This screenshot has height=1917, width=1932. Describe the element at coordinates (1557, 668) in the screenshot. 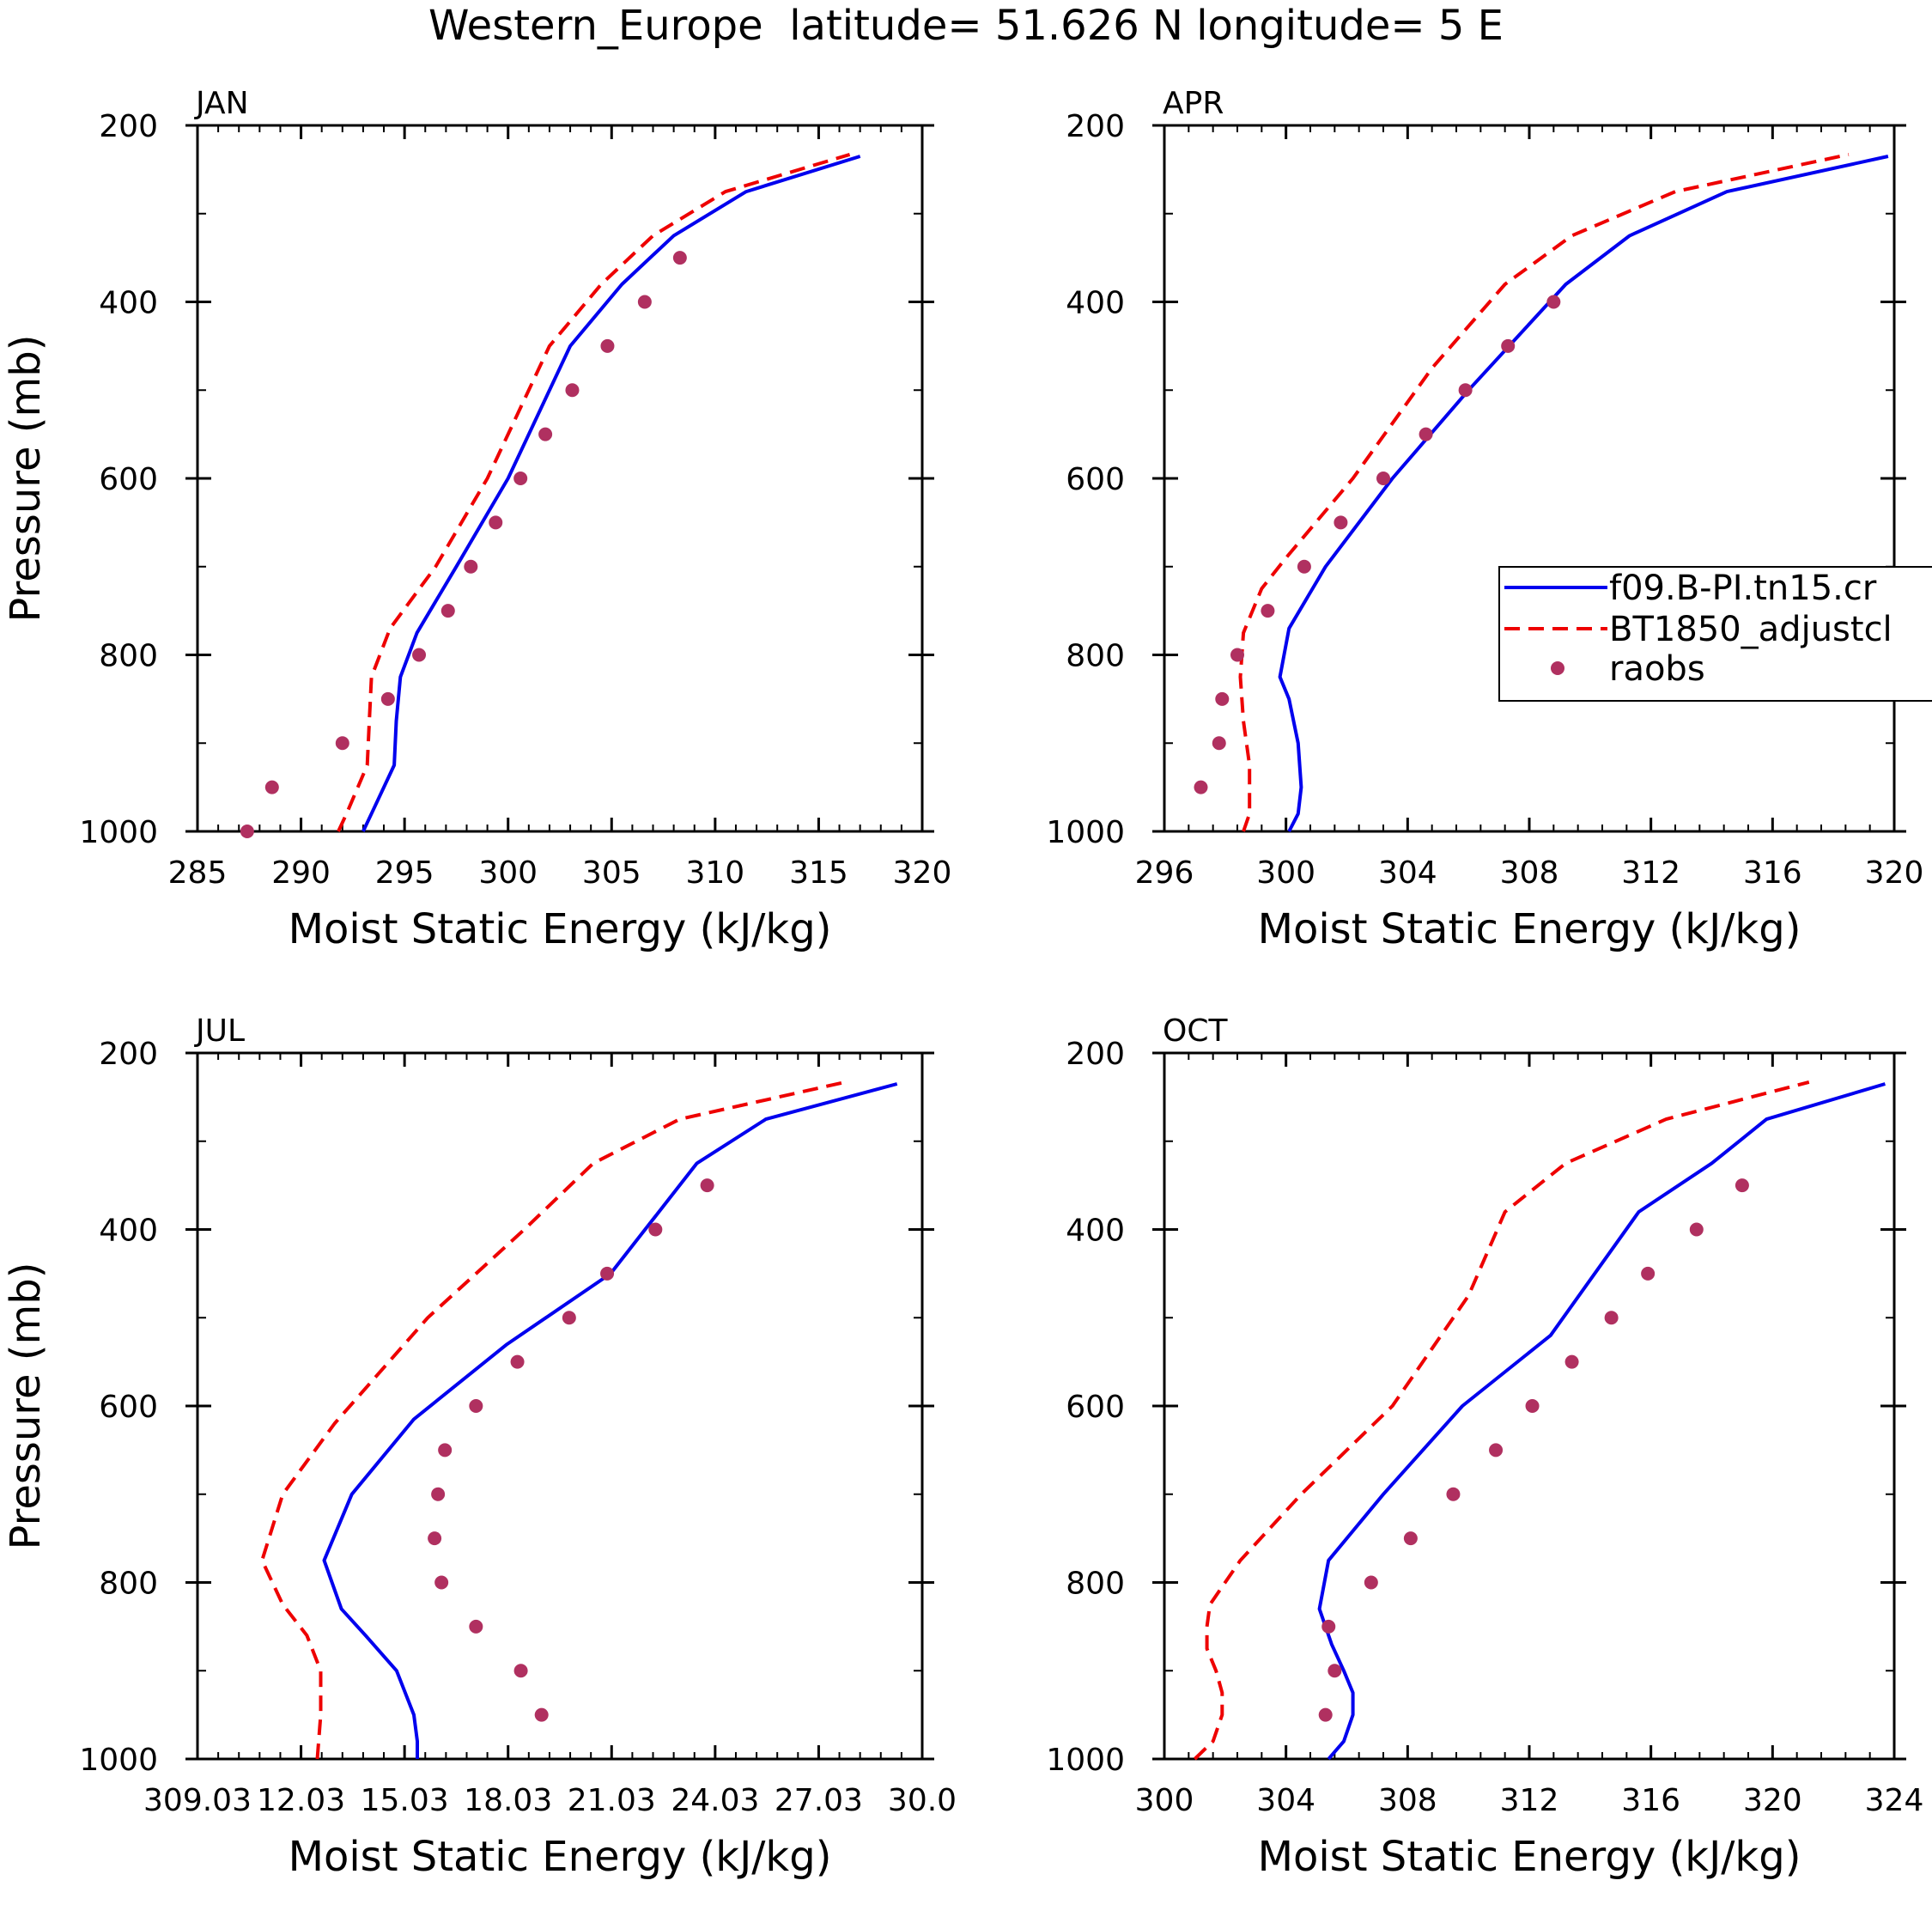

I see `legend-marker` at that location.